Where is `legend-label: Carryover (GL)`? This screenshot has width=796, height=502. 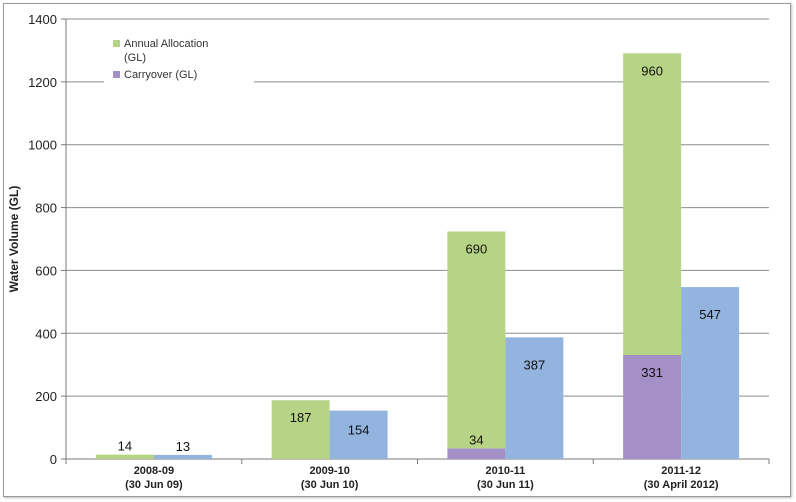 legend-label: Carryover (GL) is located at coordinates (160, 75).